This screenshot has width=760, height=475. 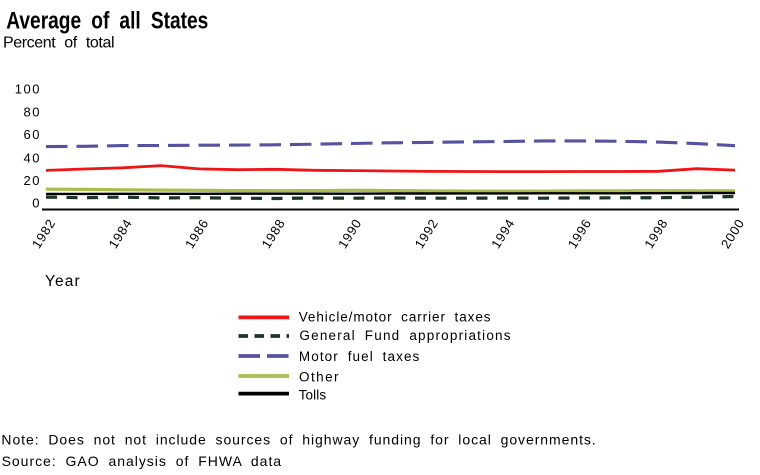 What do you see at coordinates (44, 233) in the screenshot?
I see `svg-text: 1982` at bounding box center [44, 233].